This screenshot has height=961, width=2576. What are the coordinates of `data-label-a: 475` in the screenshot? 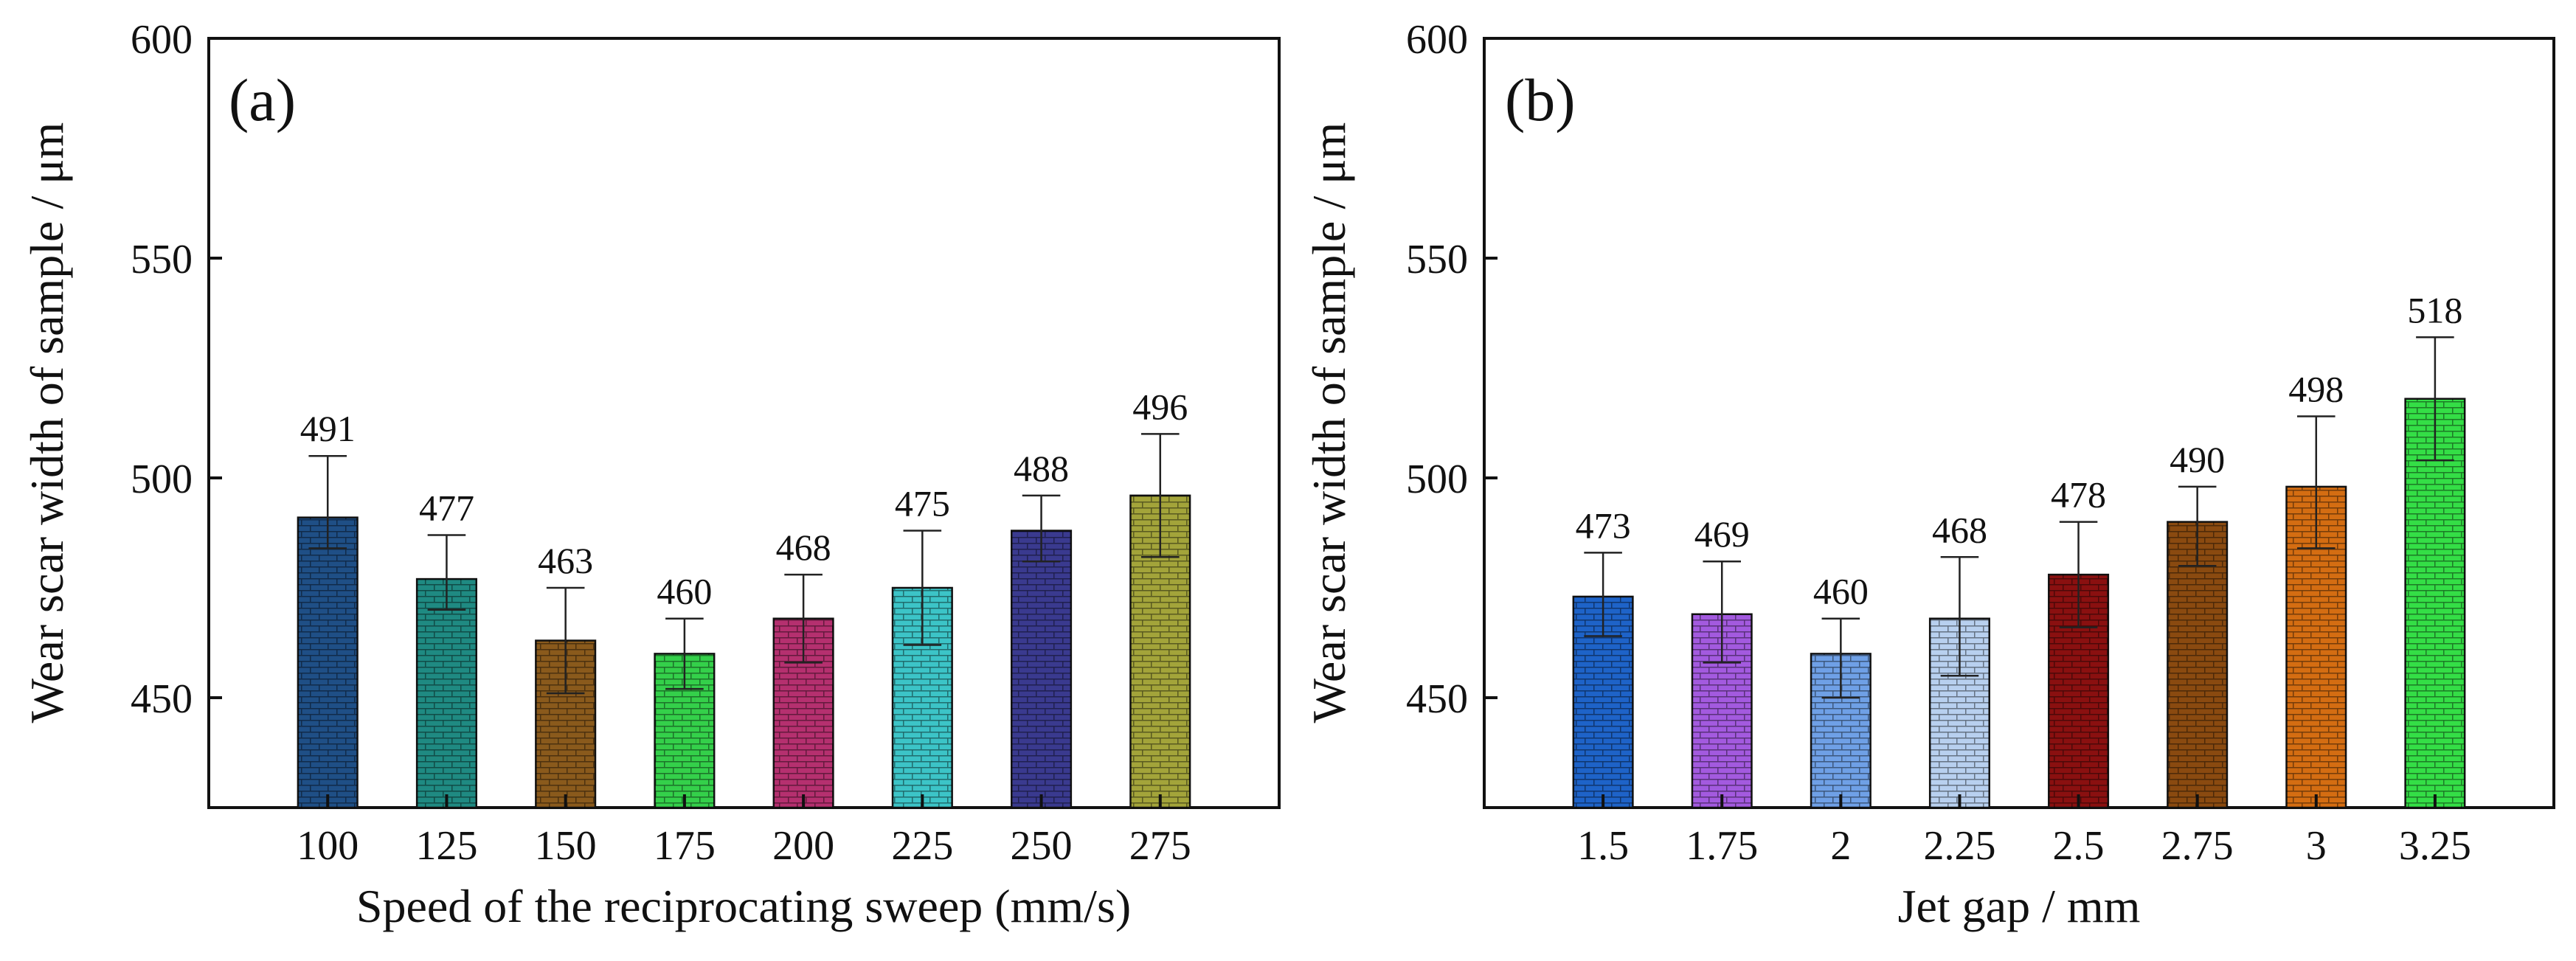 It's located at (923, 503).